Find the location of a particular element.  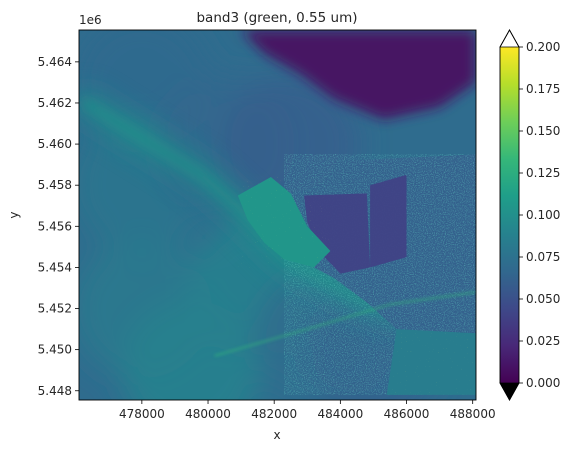

island-bright-pixels is located at coordinates (284, 222).